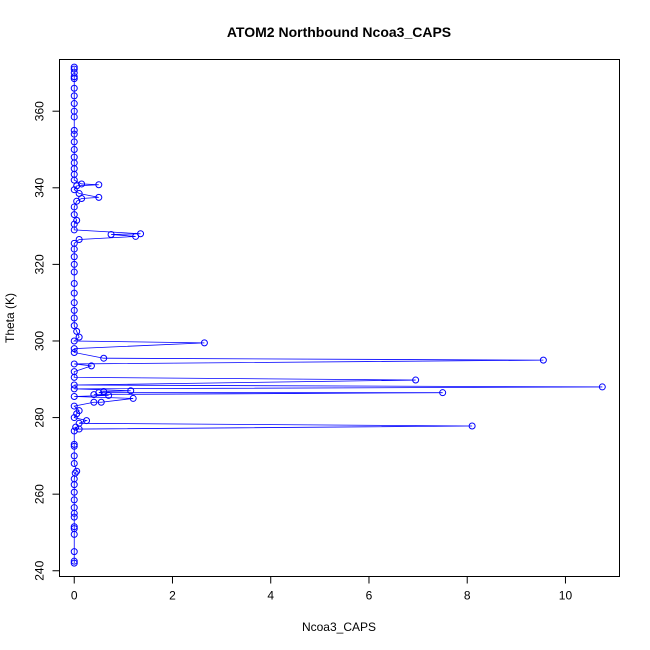 The image size is (650, 650). What do you see at coordinates (40, 187) in the screenshot?
I see `y-tick-label: 340` at bounding box center [40, 187].